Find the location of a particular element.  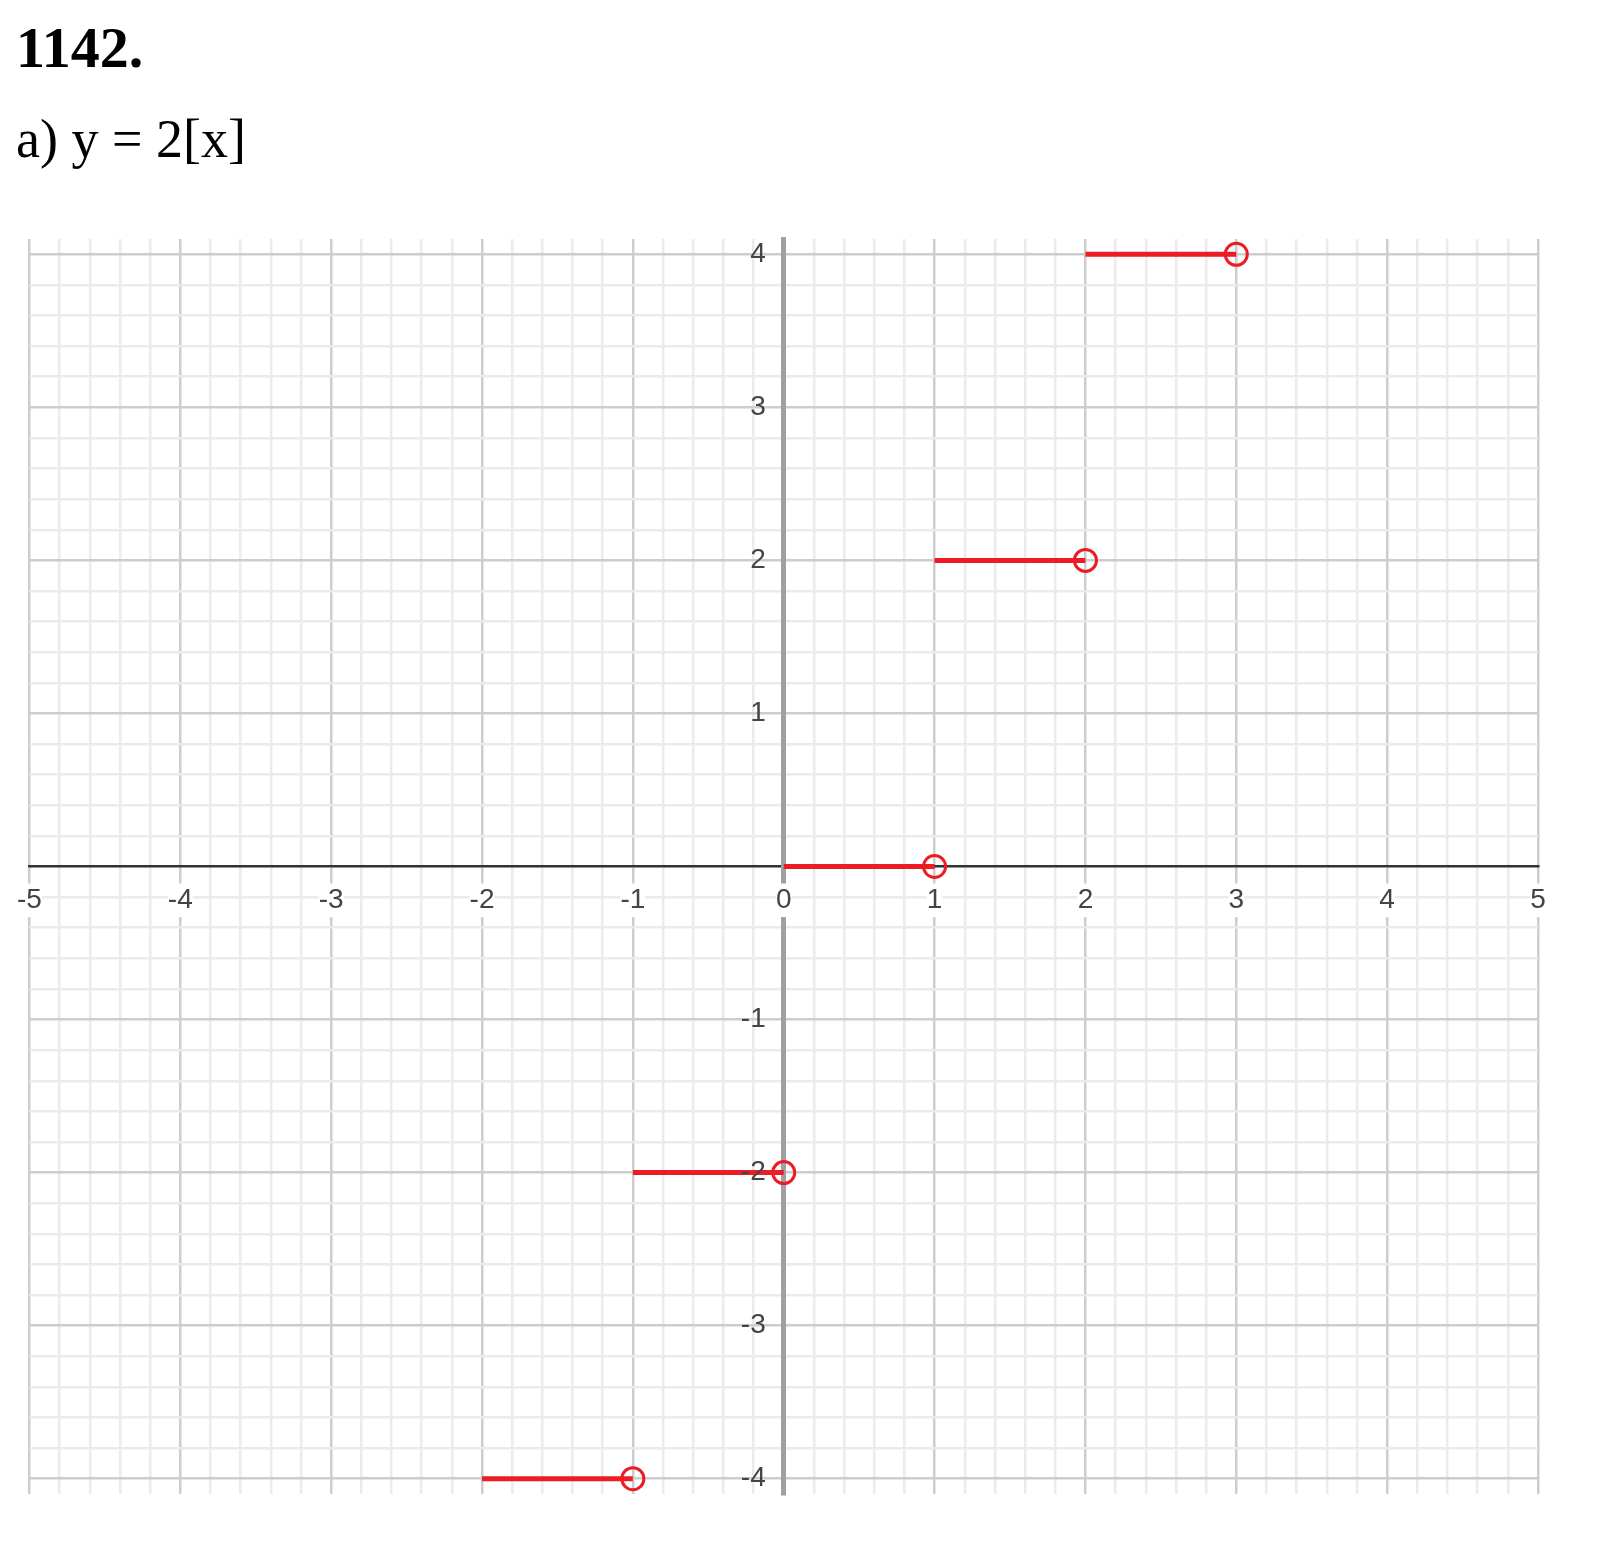

y-tick-label: 2 is located at coordinates (758, 559).